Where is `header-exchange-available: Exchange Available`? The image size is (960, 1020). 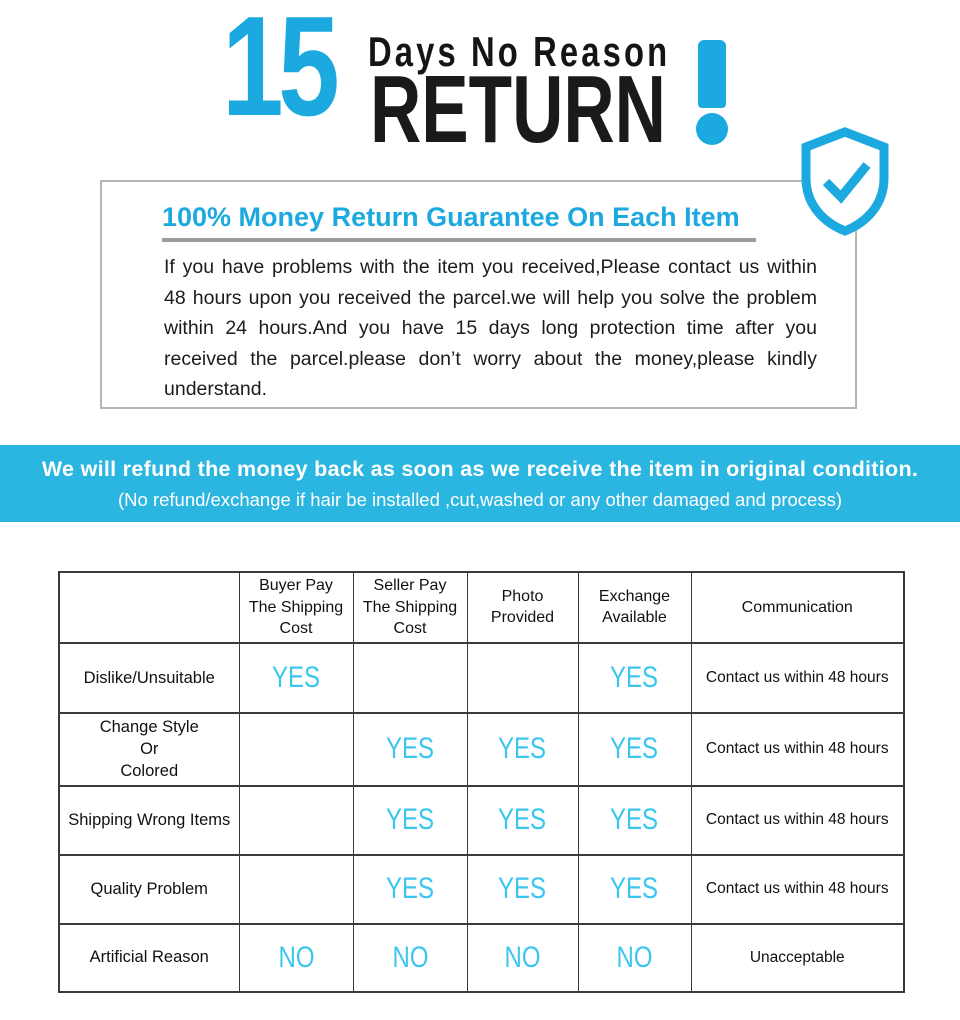
header-exchange-available: Exchange Available is located at coordinates (634, 607).